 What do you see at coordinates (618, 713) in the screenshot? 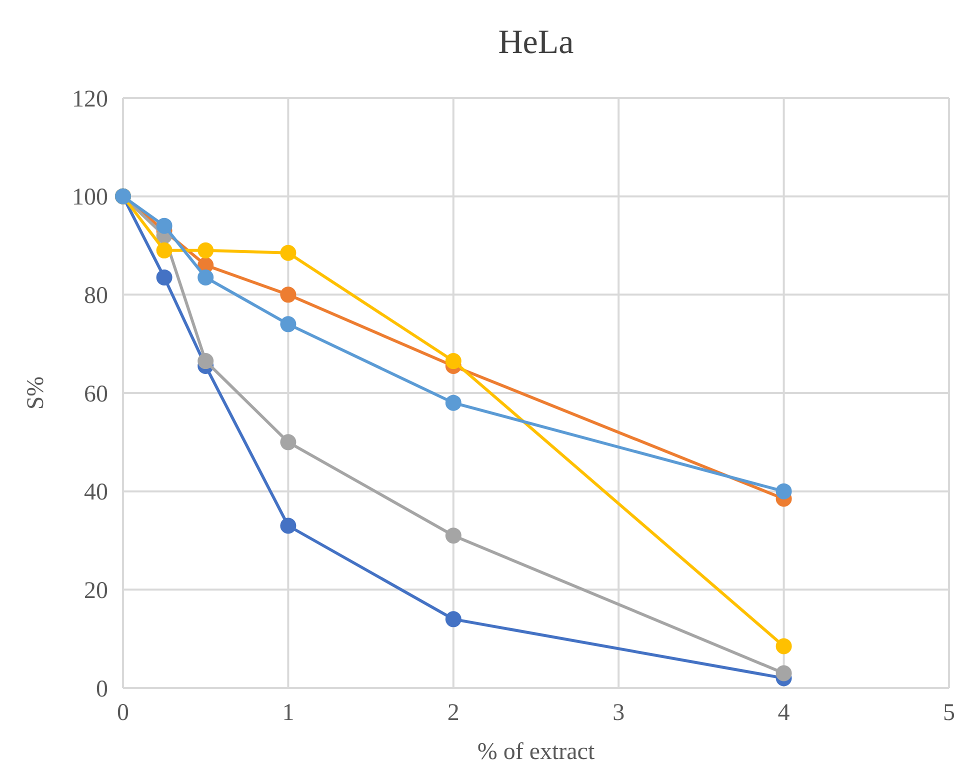
I see `x-tick-label: 3` at bounding box center [618, 713].